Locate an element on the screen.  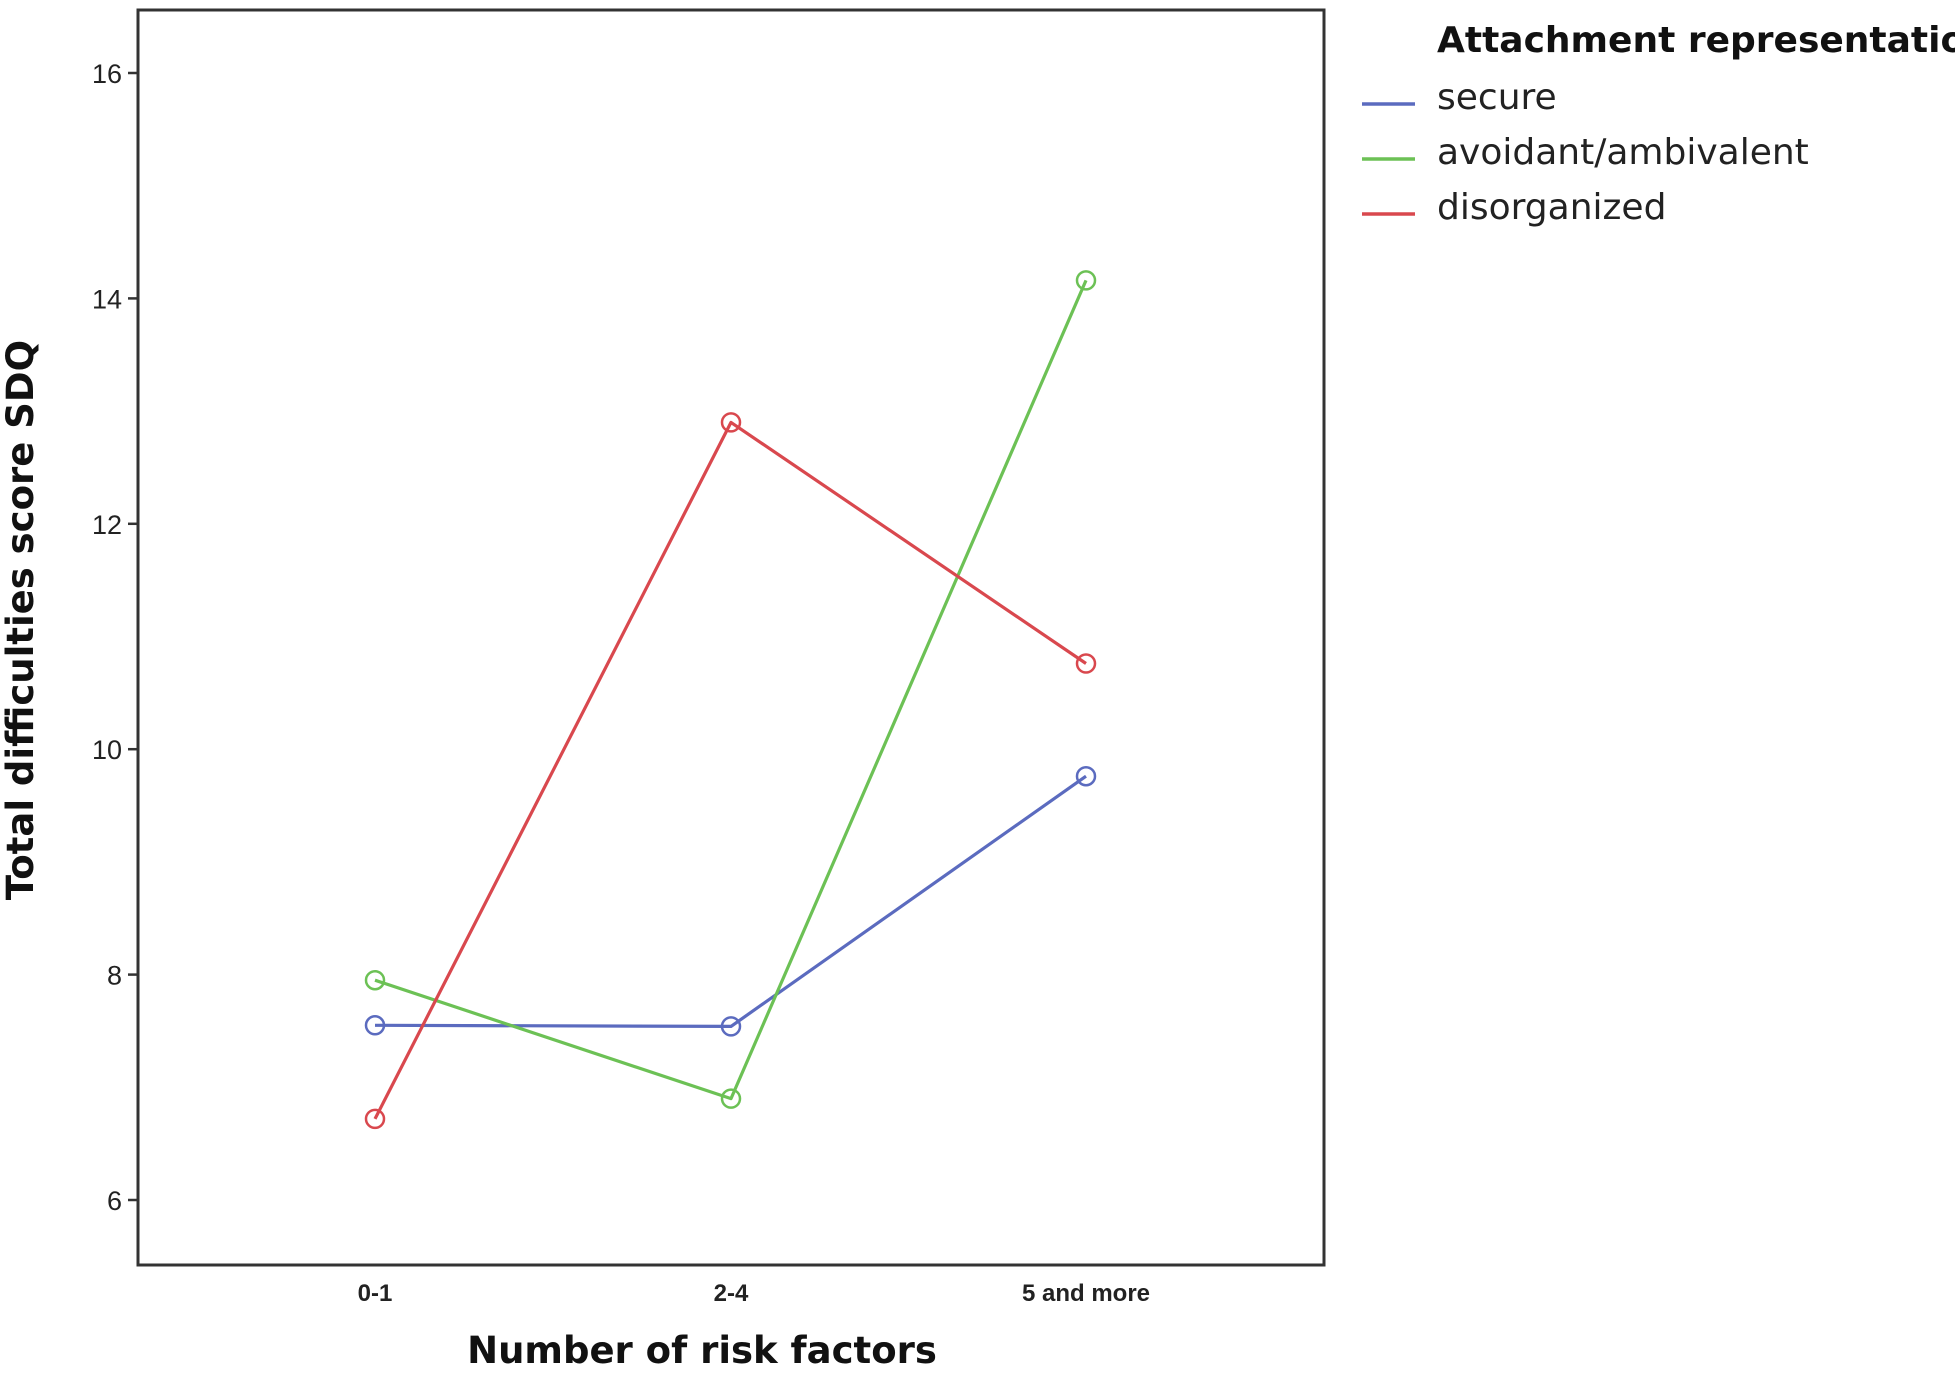
y-tick-label: 16 is located at coordinates (107, 74).